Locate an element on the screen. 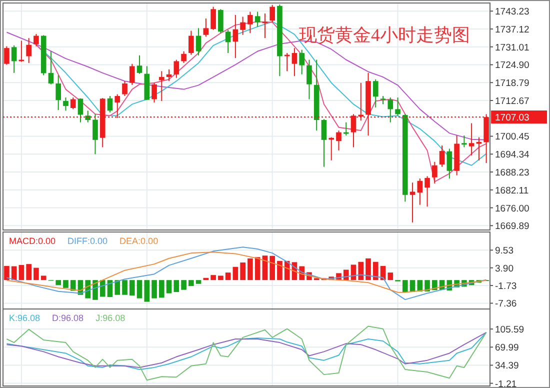  y-tick-label: 69.99 is located at coordinates (507, 348).